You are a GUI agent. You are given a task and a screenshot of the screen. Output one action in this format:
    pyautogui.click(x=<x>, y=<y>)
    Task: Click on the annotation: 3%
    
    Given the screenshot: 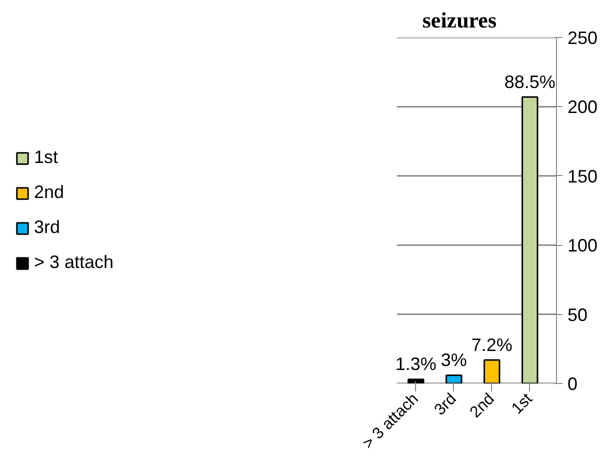 What is the action you would take?
    pyautogui.click(x=453, y=360)
    